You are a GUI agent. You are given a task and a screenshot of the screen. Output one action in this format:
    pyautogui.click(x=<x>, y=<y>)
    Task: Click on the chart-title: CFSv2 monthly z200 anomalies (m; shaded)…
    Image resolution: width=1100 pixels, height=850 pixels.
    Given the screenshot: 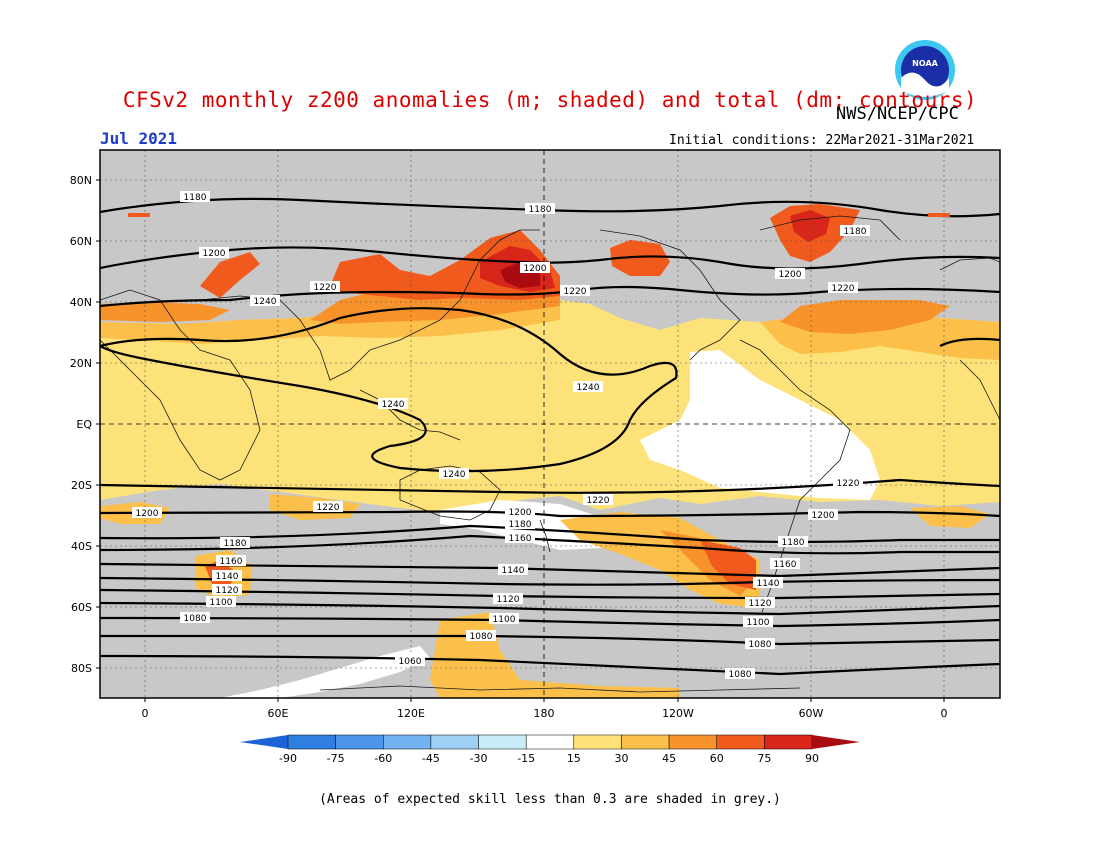 What is the action you would take?
    pyautogui.click(x=550, y=100)
    